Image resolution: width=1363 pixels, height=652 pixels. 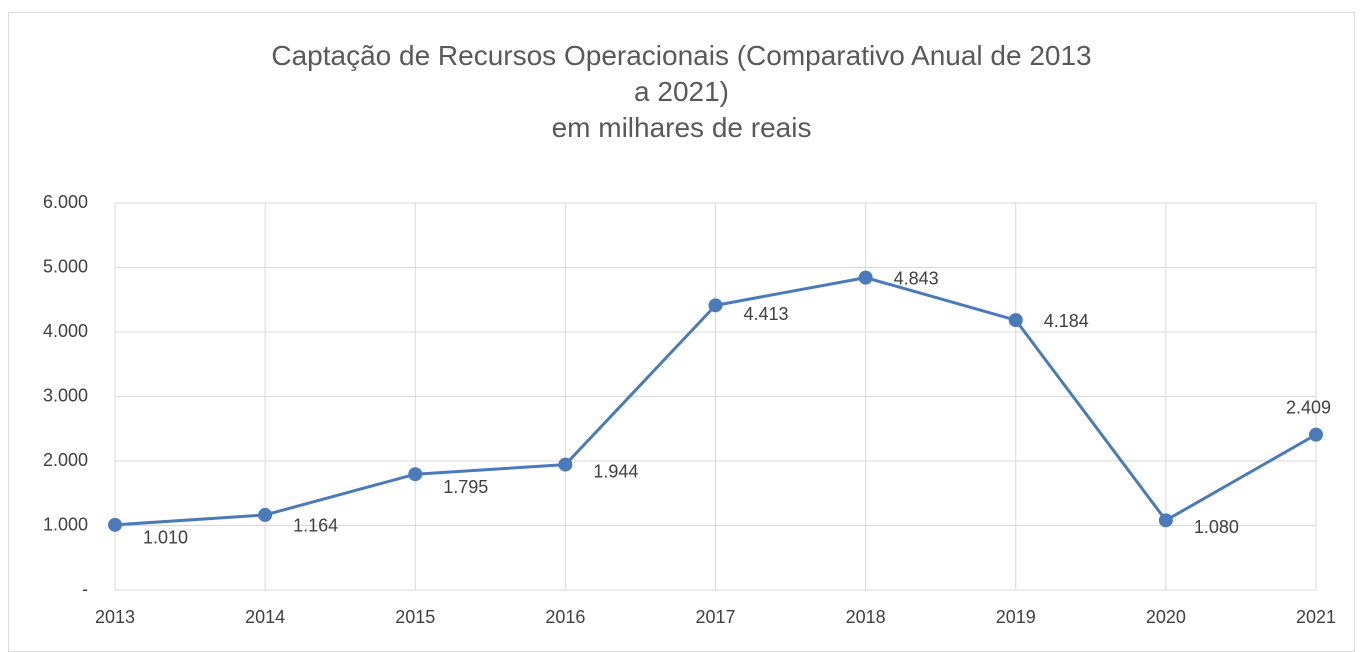 I want to click on data-label: 2.409, so click(x=1308, y=407).